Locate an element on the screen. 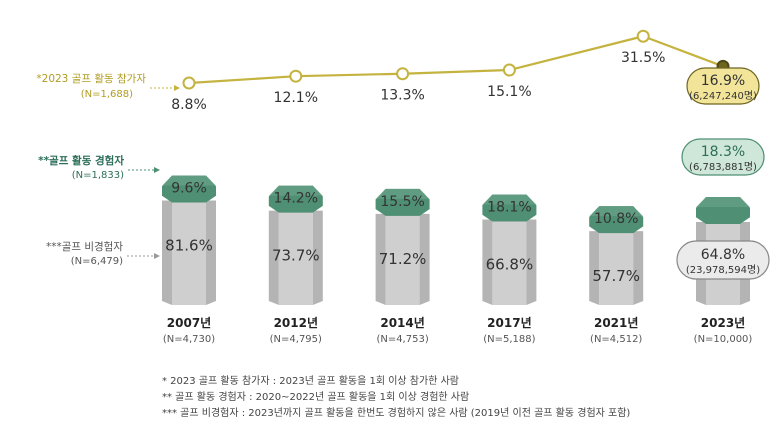 This screenshot has height=428, width=775. x-tick-year: 2017년 is located at coordinates (509, 323).